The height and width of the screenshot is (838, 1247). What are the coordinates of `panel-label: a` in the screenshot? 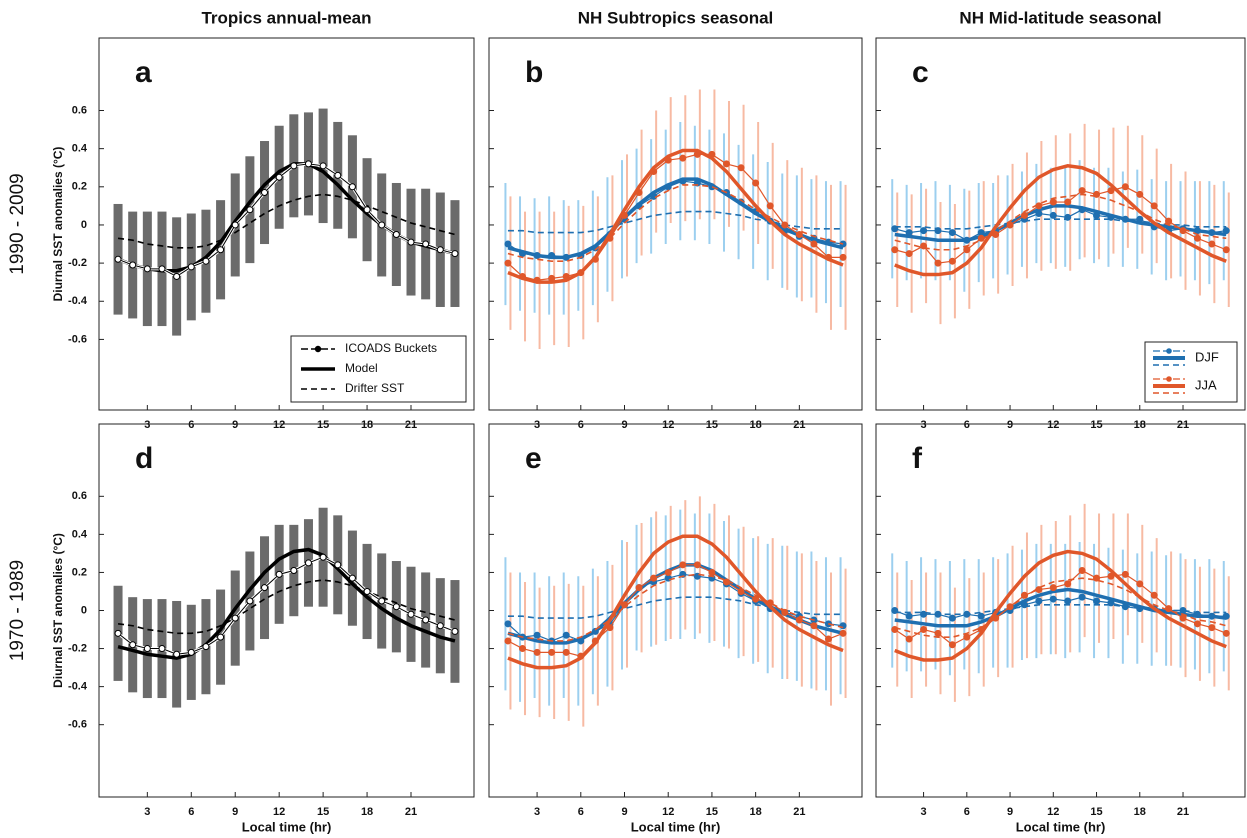 It's located at (143, 72).